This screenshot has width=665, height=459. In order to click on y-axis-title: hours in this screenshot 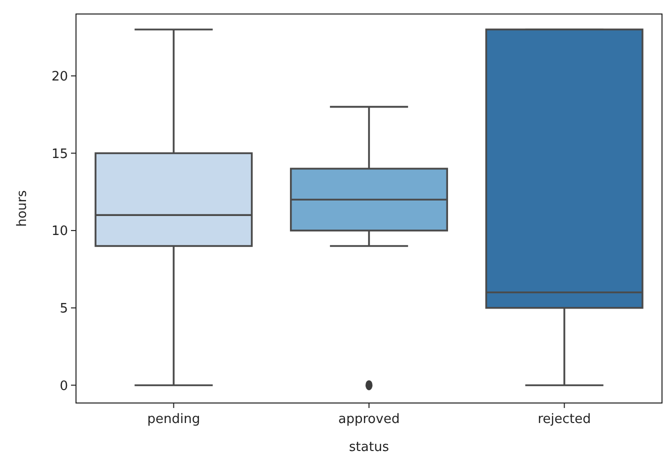, I will do `click(22, 208)`.